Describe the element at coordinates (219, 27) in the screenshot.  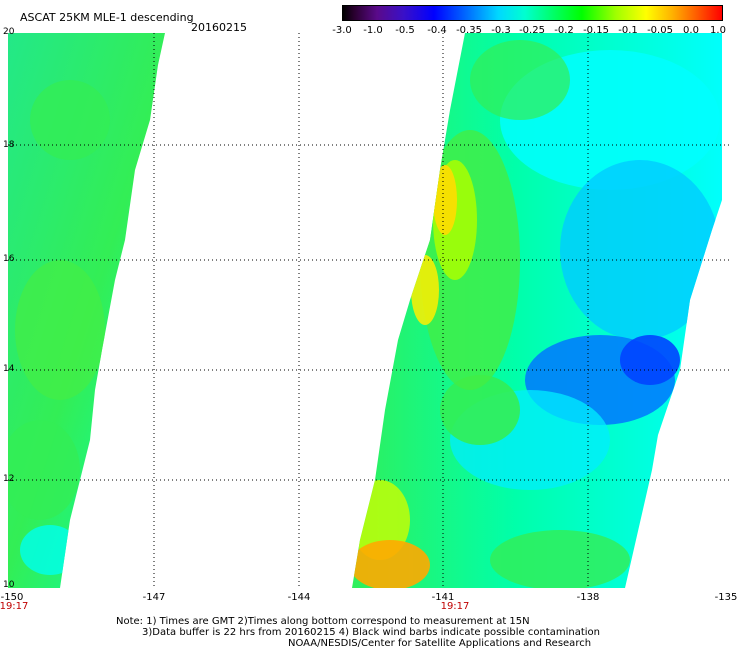
I see `map-date: 20160215` at that location.